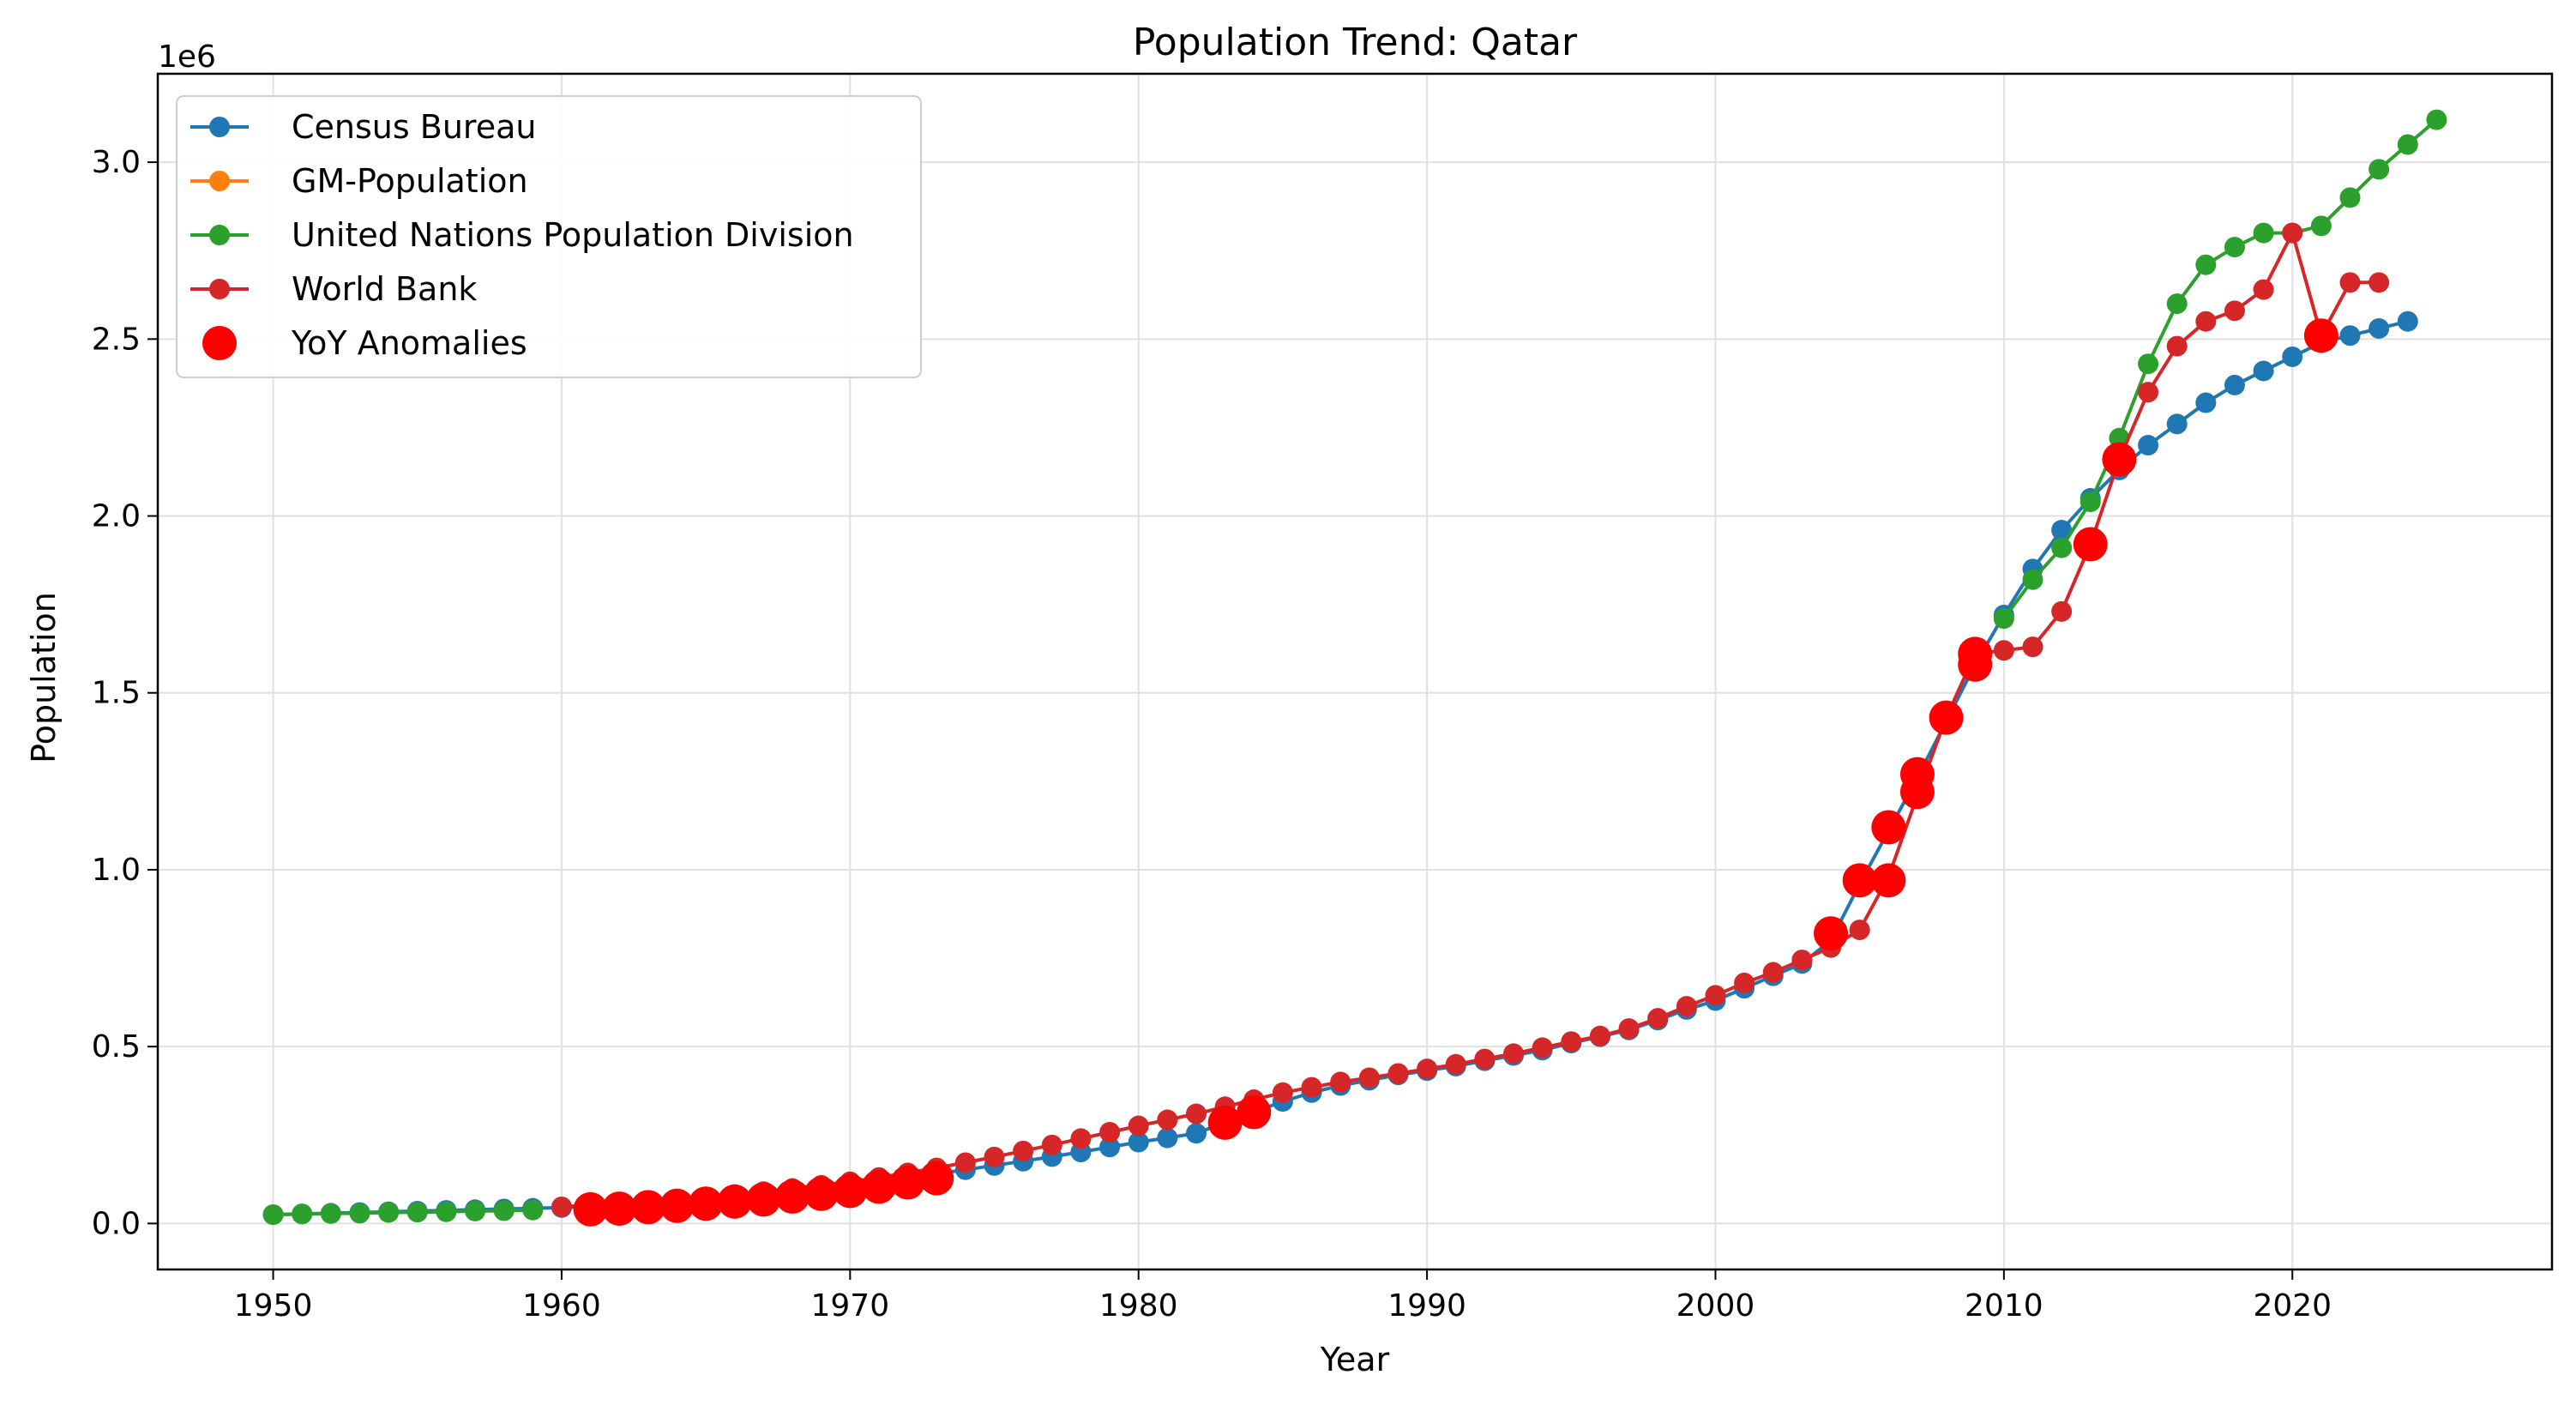  What do you see at coordinates (117, 693) in the screenshot?
I see `y-tick-label: 1.5` at bounding box center [117, 693].